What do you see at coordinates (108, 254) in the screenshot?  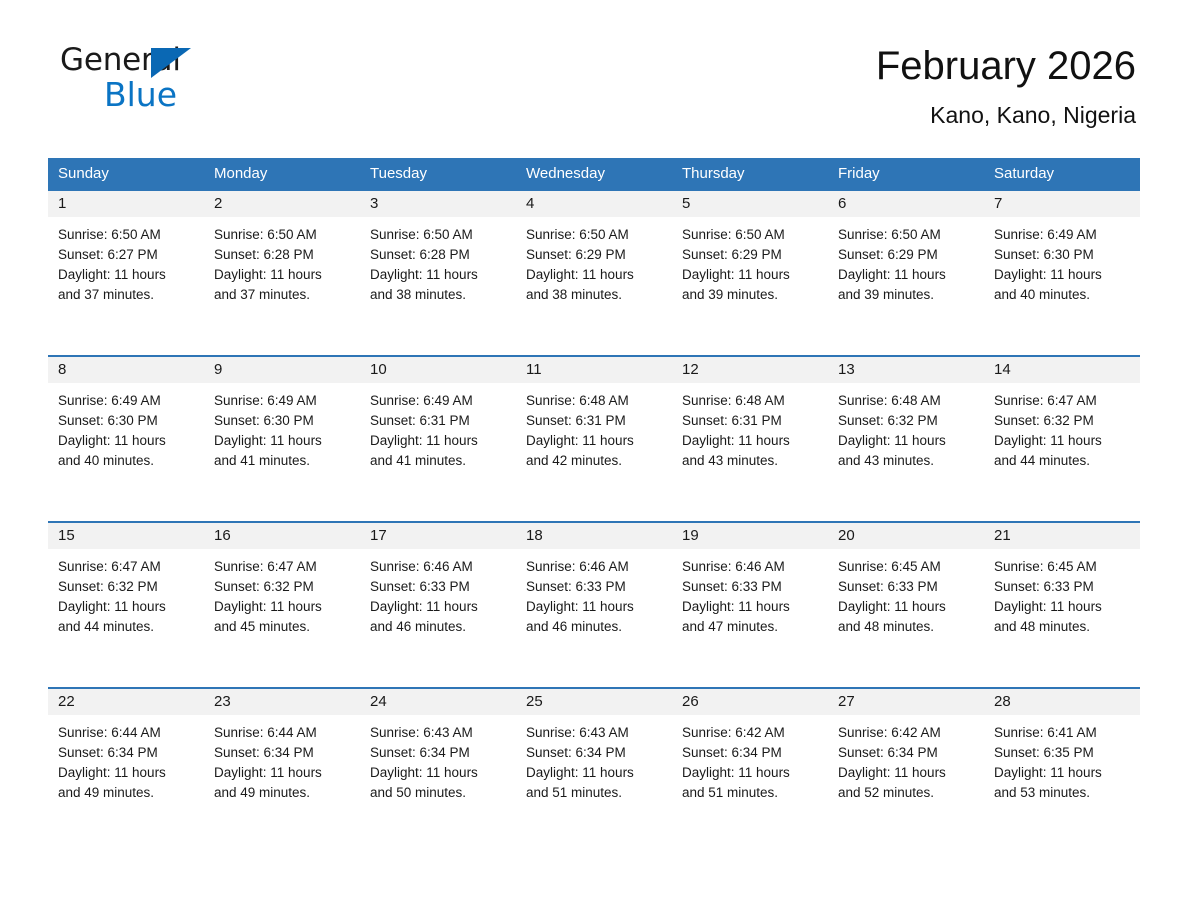 I see `sunset-text: Sunset: 6:27 PM` at bounding box center [108, 254].